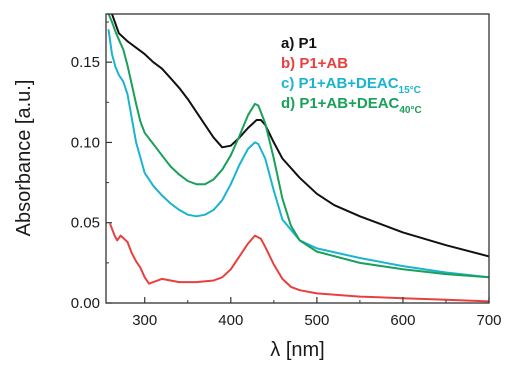  I want to click on legend-label: b) P1+AB, so click(314, 63).